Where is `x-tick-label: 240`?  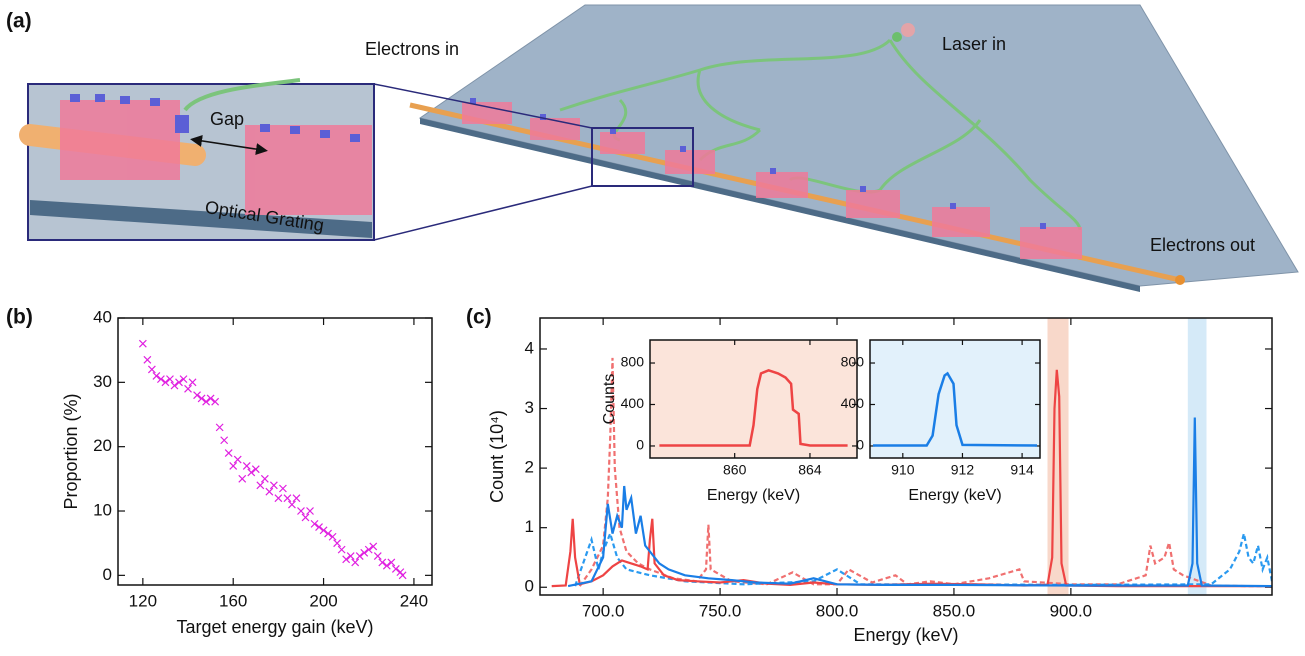 x-tick-label: 240 is located at coordinates (414, 600).